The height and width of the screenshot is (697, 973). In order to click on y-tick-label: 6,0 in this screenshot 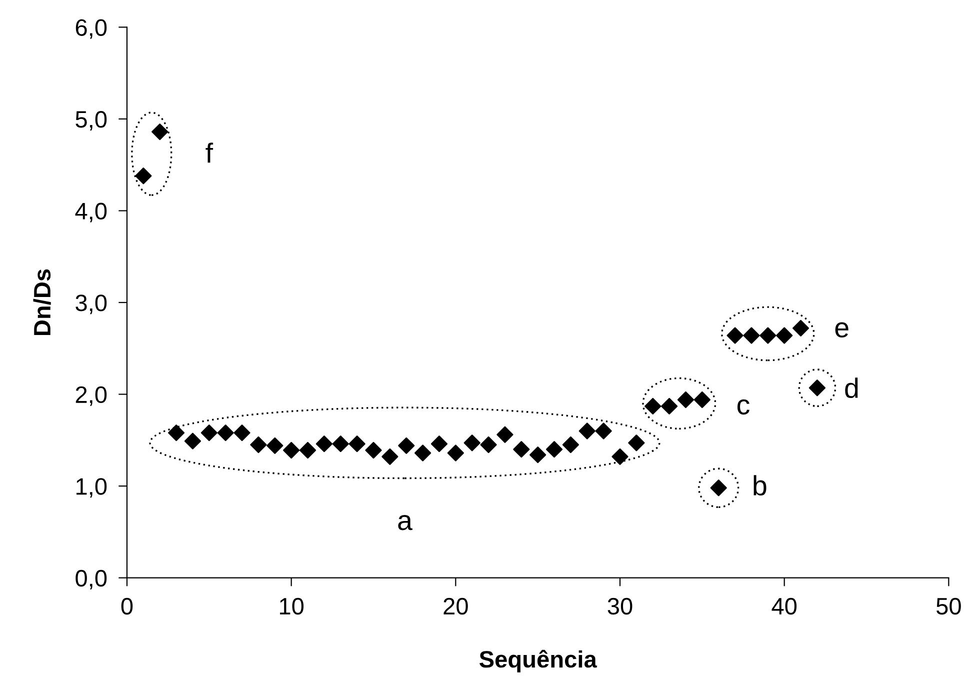, I will do `click(91, 29)`.